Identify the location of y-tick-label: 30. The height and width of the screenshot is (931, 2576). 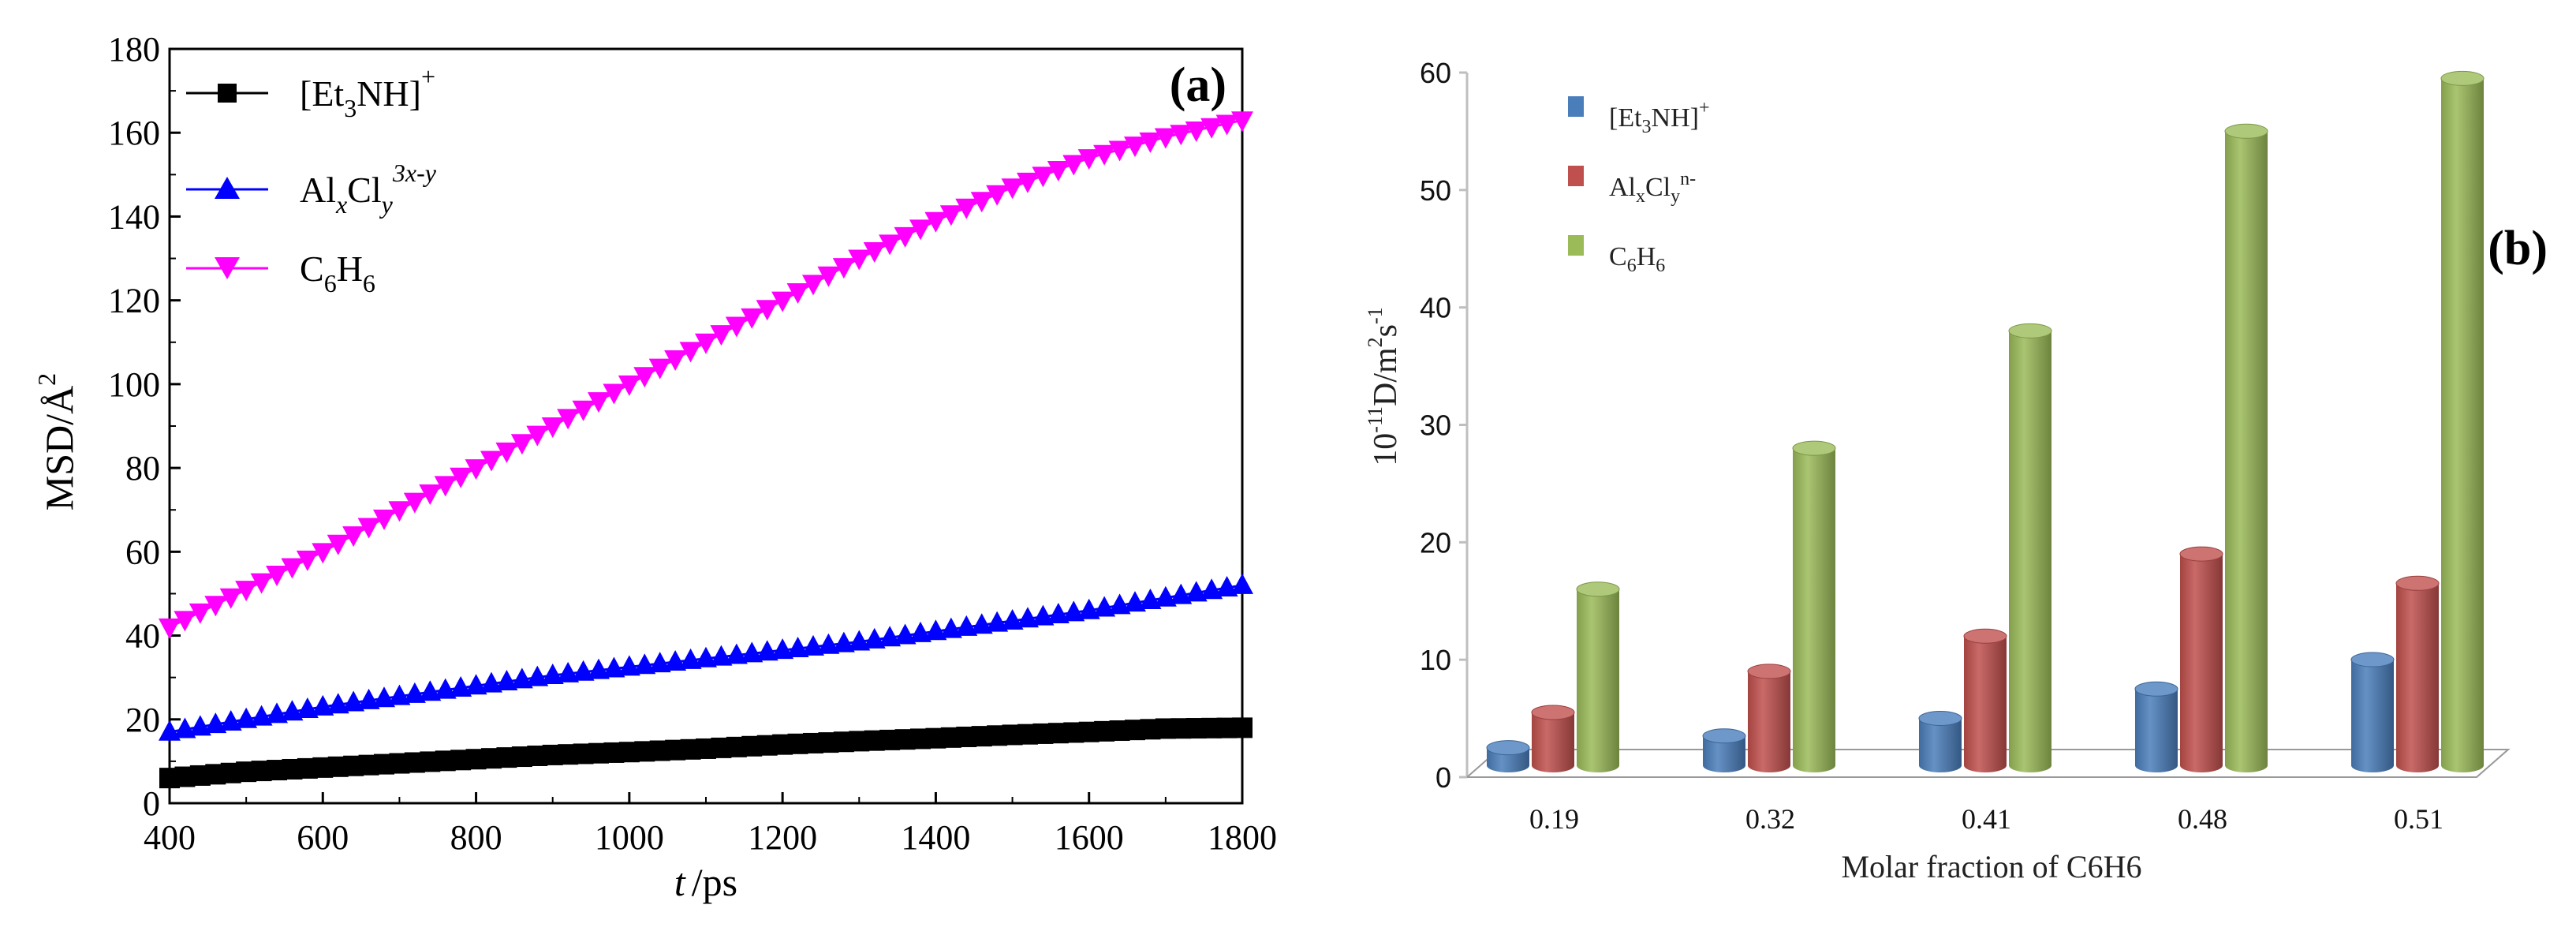
(1435, 426).